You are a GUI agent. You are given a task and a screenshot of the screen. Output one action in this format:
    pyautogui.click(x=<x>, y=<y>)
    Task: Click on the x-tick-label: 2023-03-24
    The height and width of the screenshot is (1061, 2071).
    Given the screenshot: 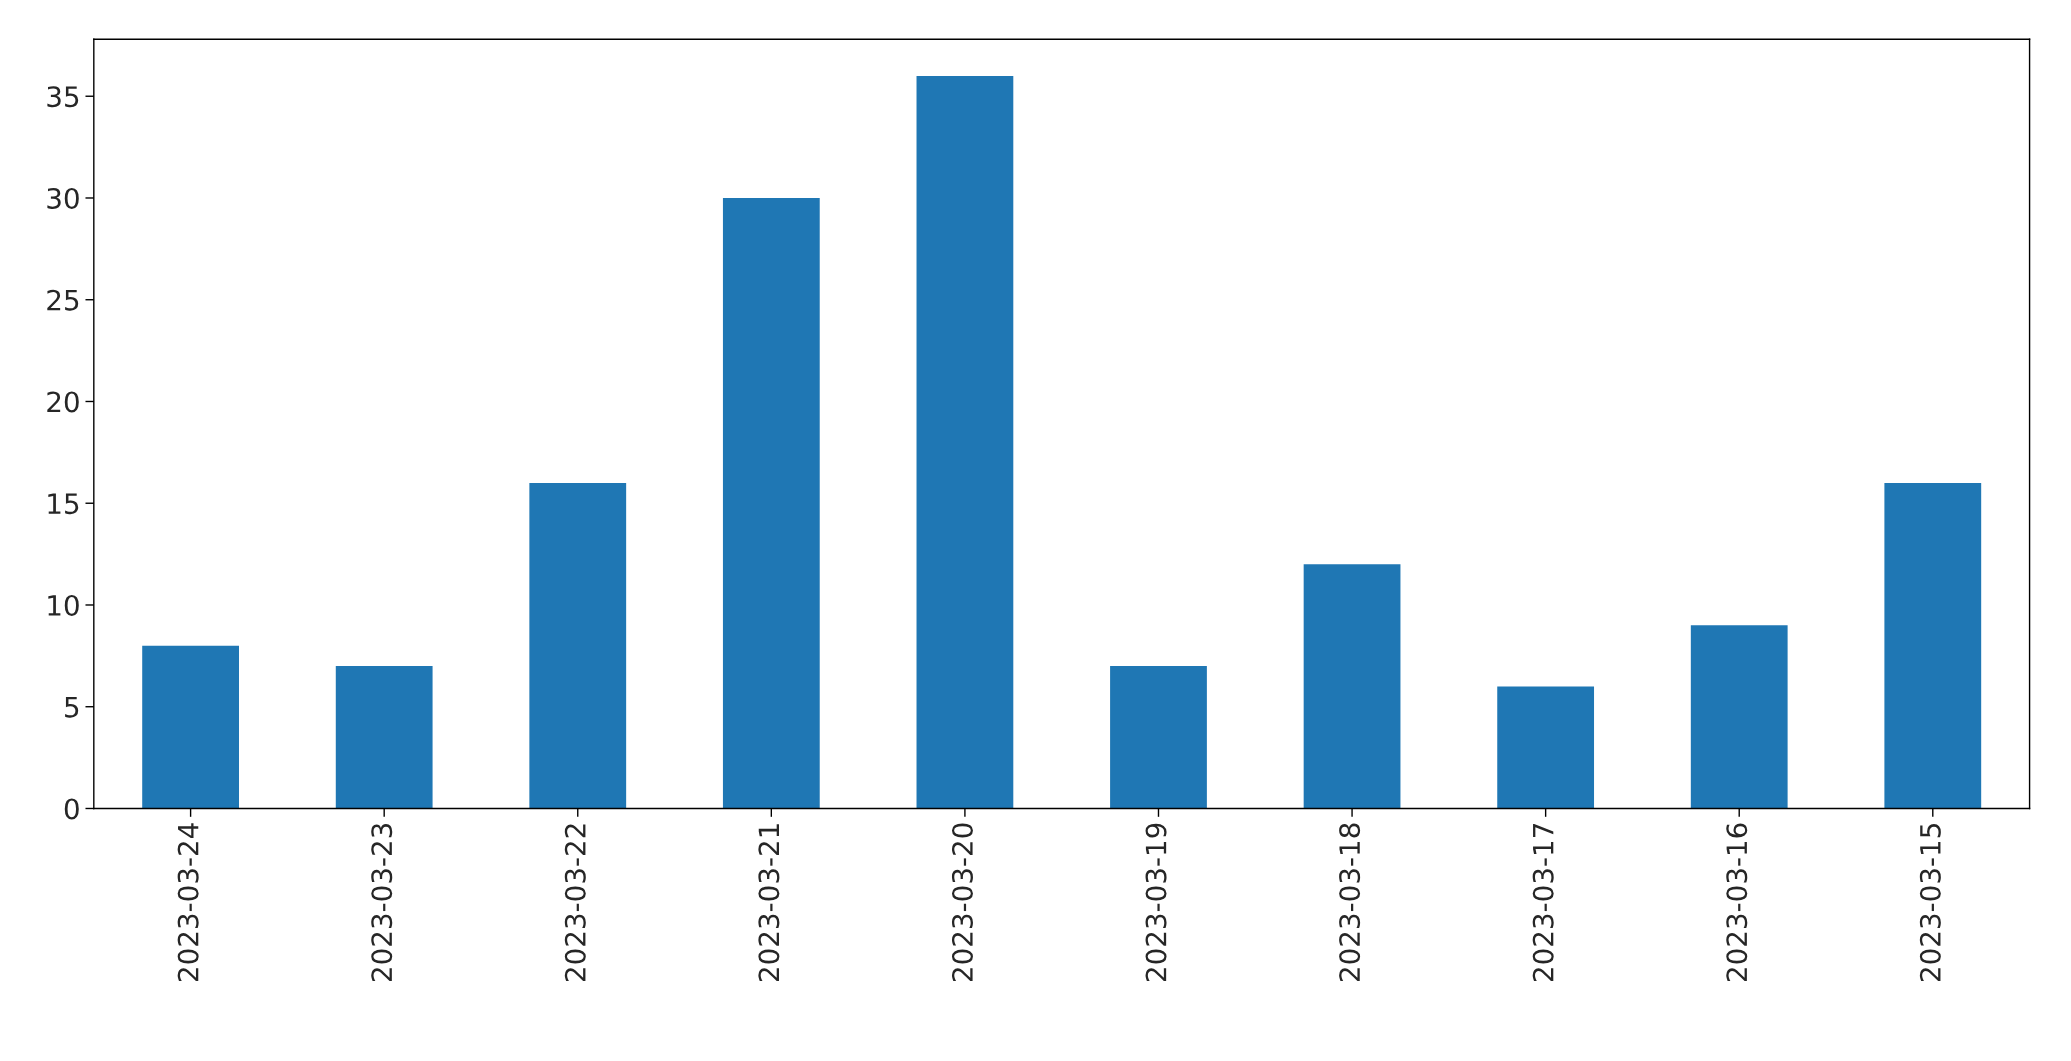 What is the action you would take?
    pyautogui.click(x=188, y=902)
    